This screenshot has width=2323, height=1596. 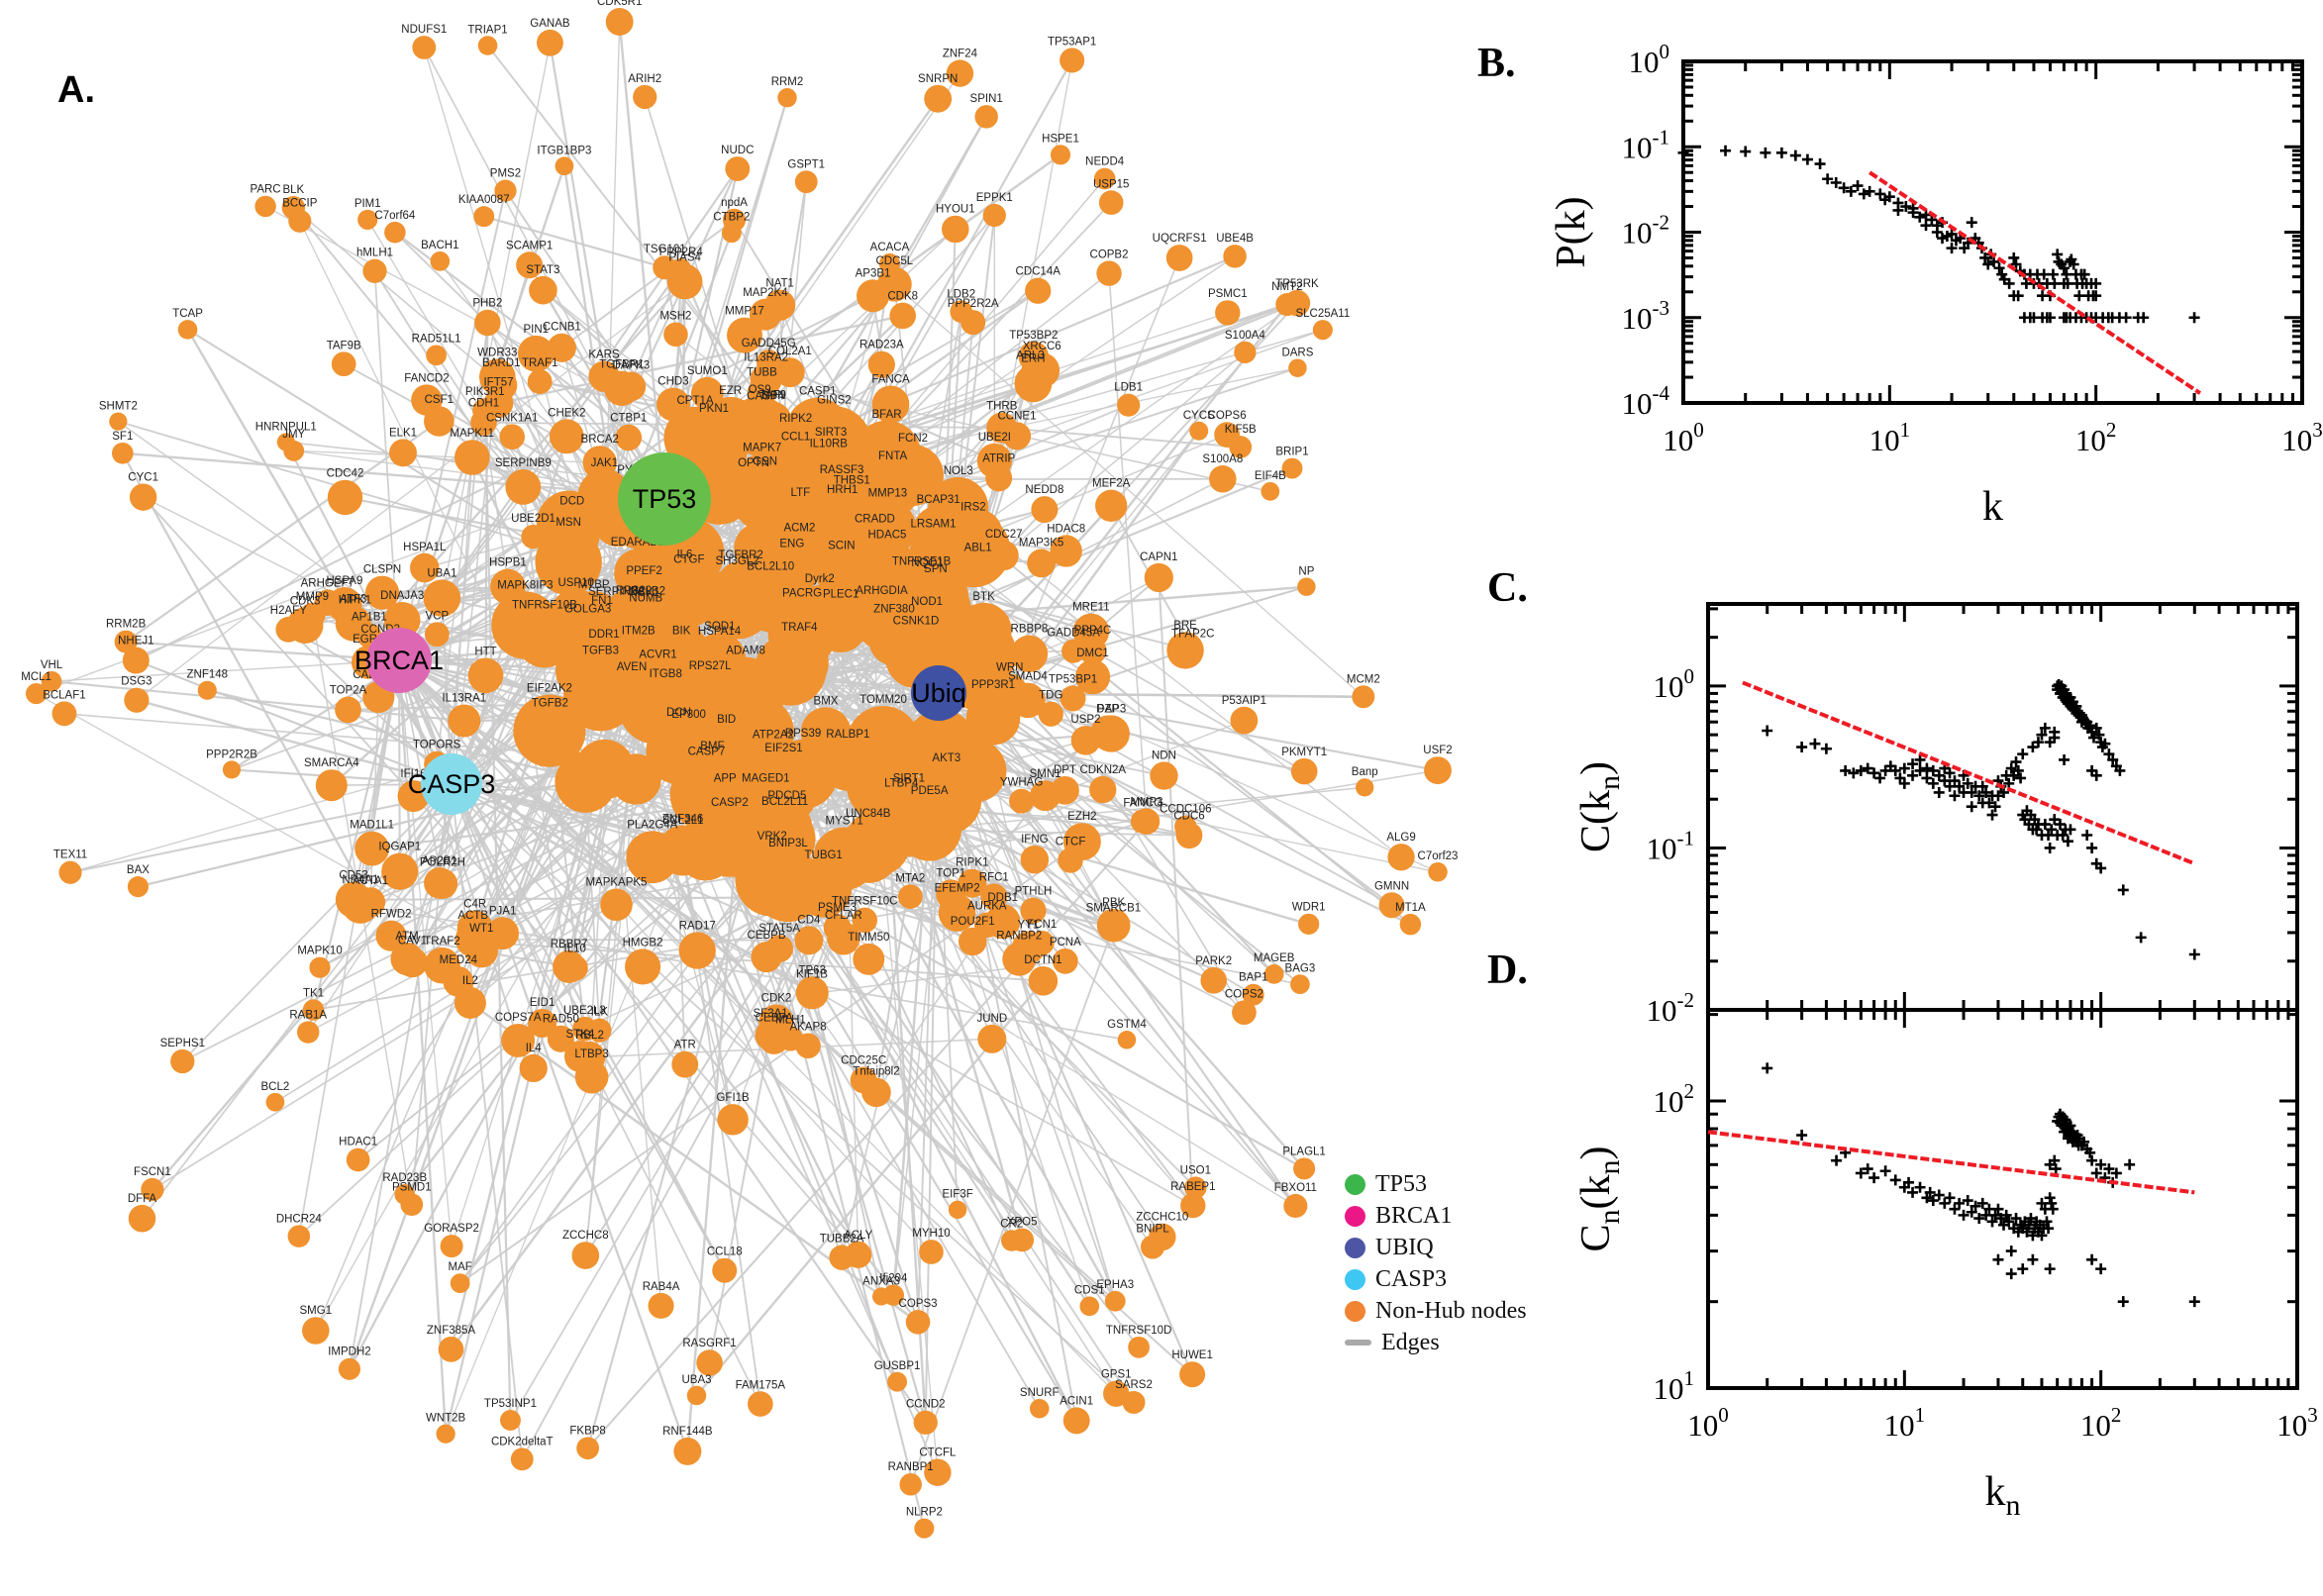 What do you see at coordinates (709, 1343) in the screenshot?
I see `network-node-label: RASGRF1` at bounding box center [709, 1343].